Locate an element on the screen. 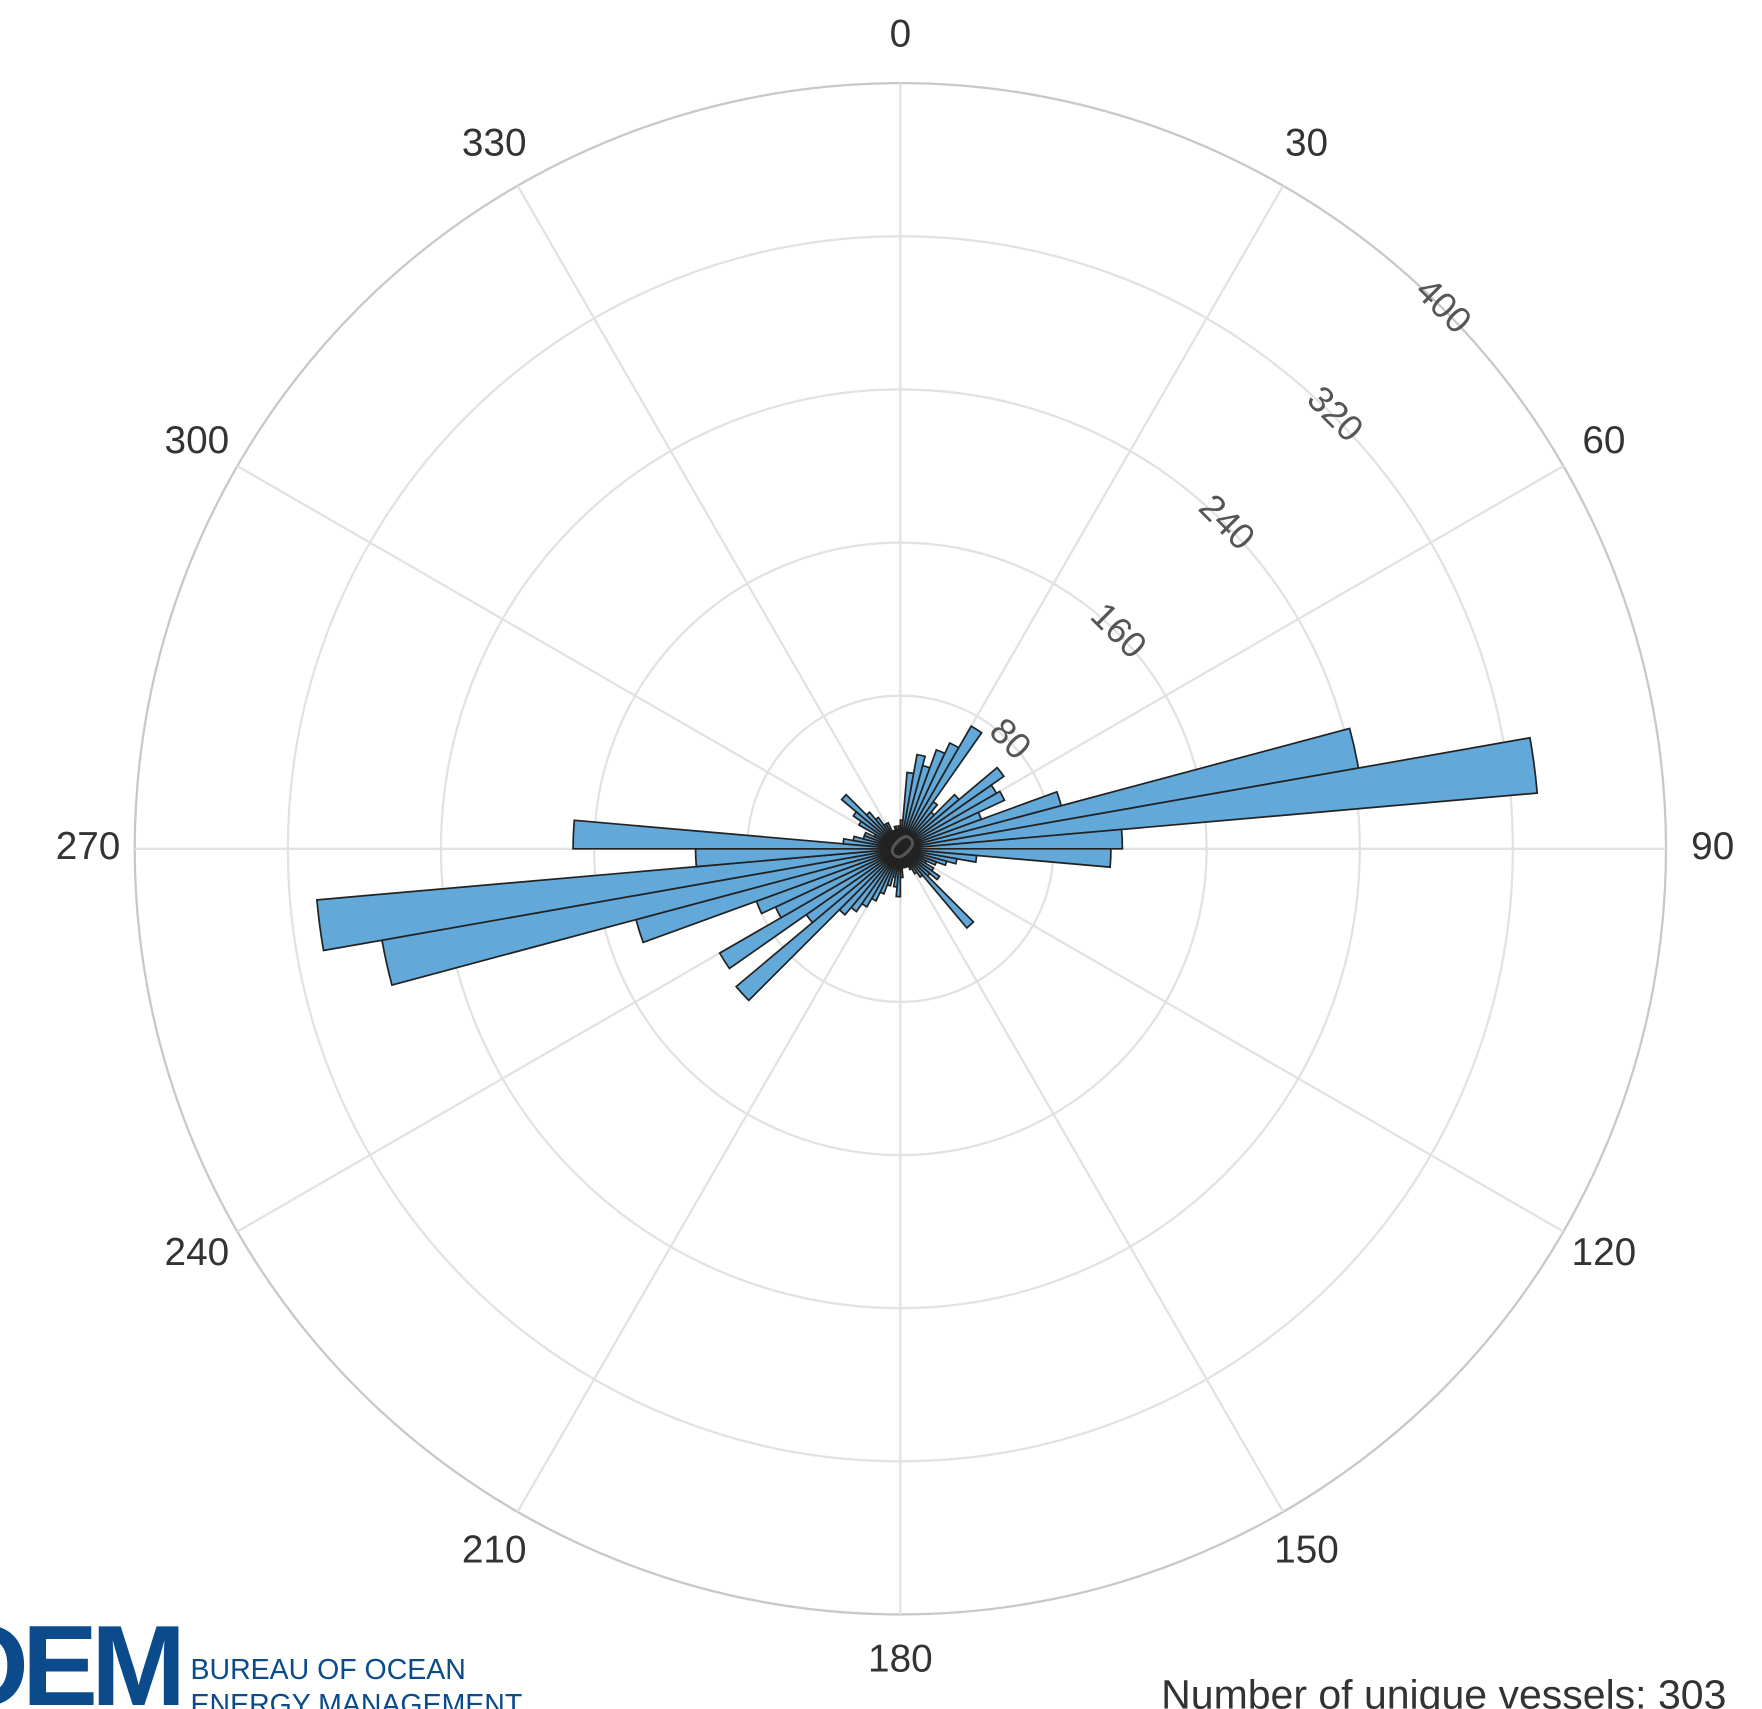  logo-line: BUREAU OF OCEAN is located at coordinates (328, 1670).